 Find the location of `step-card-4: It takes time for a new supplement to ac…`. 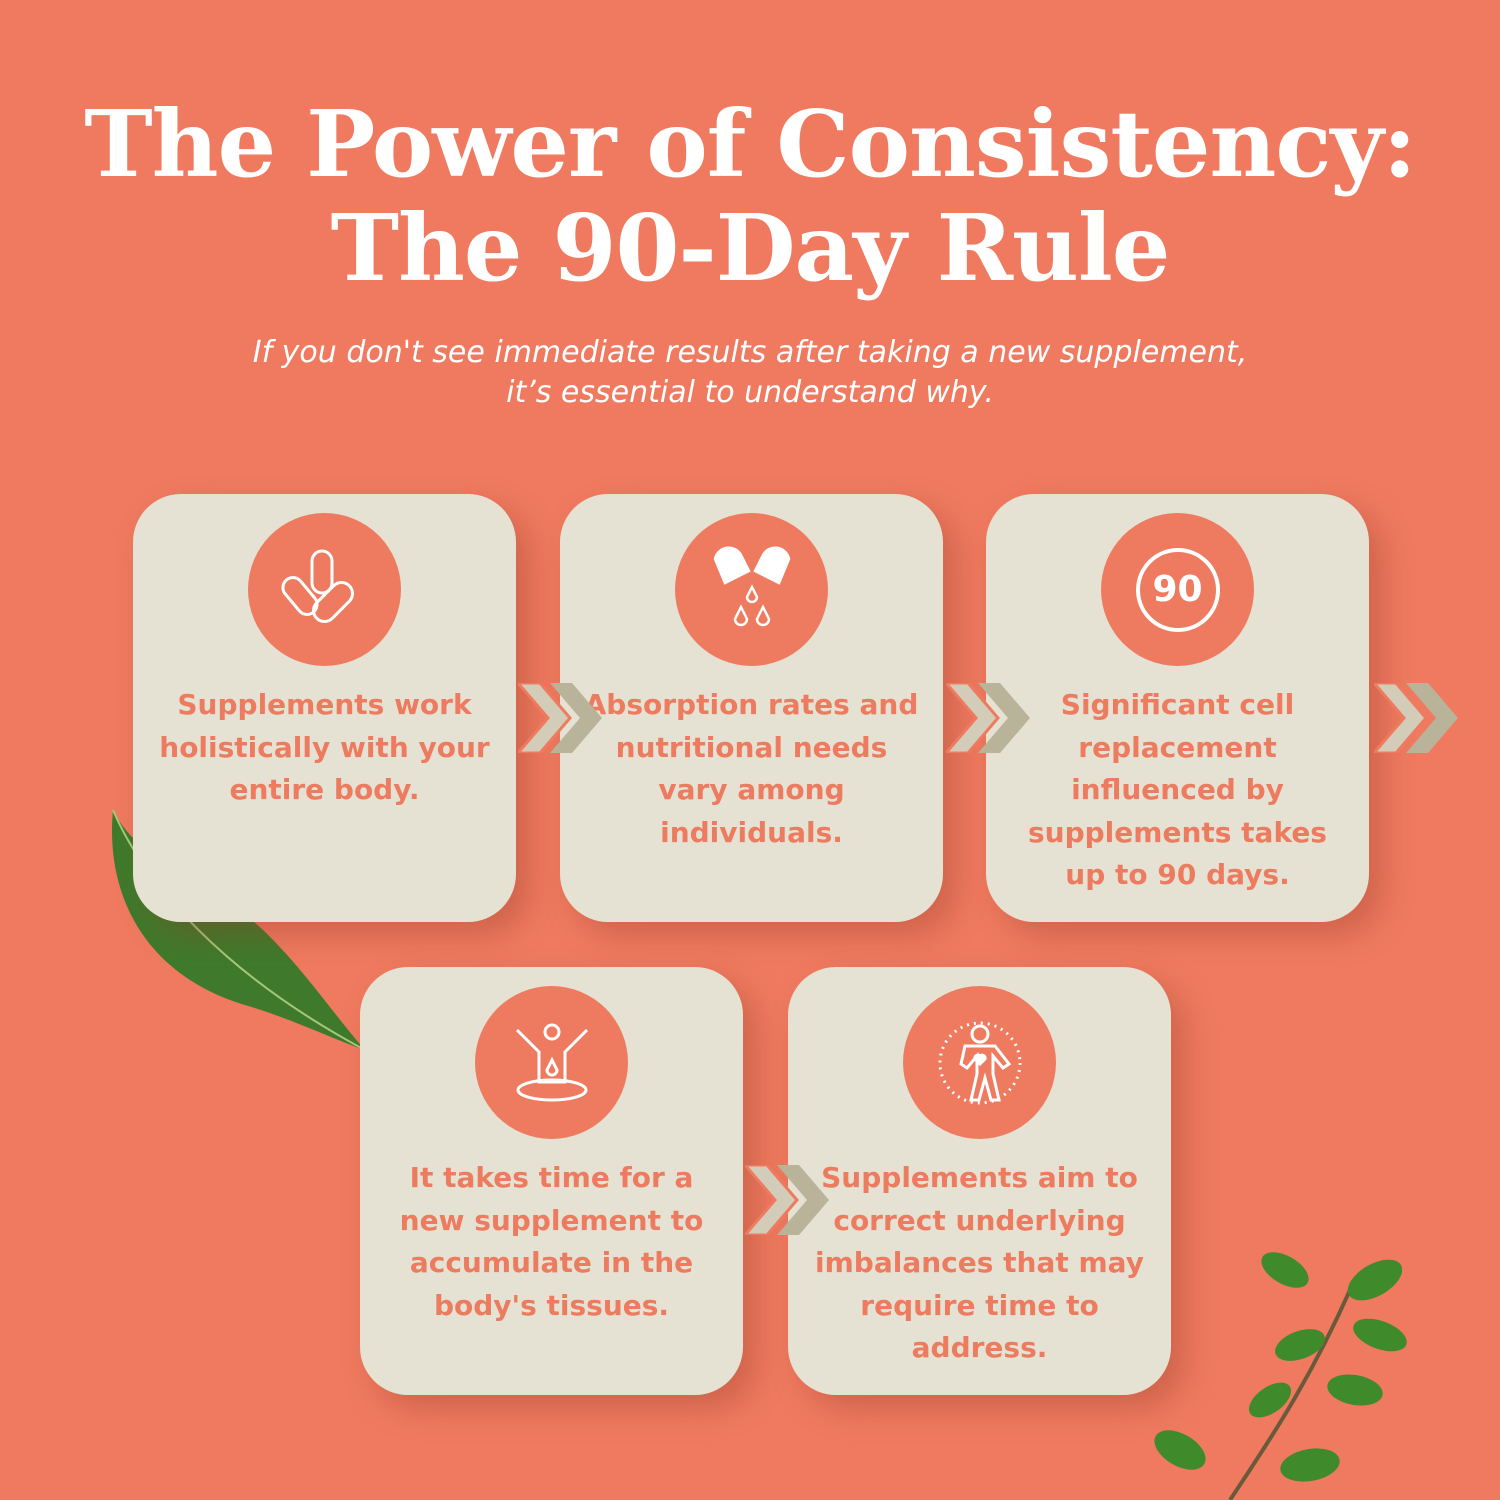

step-card-4: It takes time for a new supplement to ac… is located at coordinates (551, 1181).